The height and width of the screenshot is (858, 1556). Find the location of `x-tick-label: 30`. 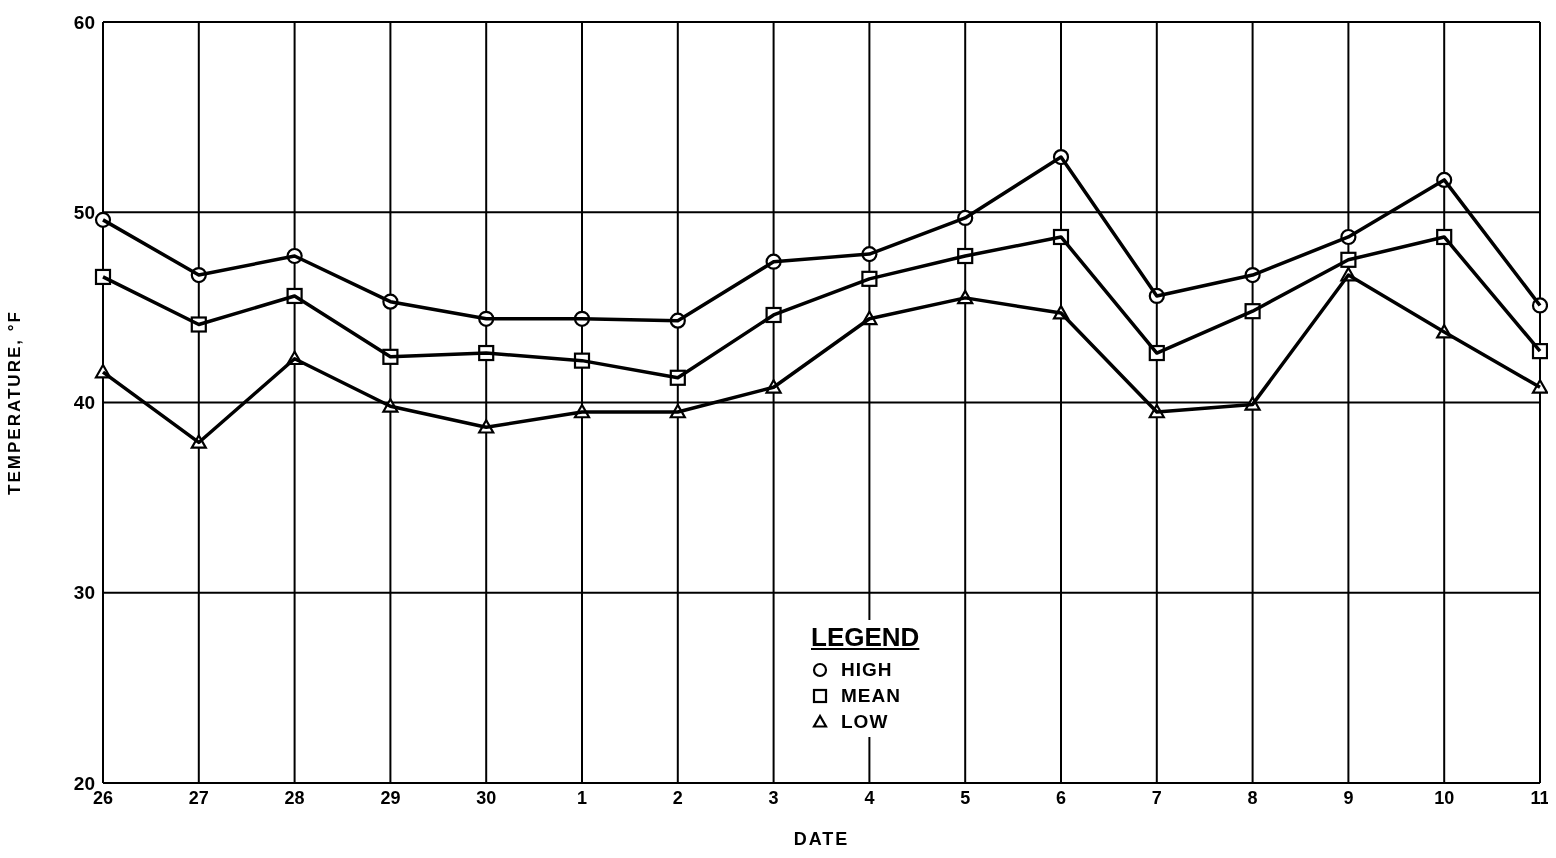

x-tick-label: 30 is located at coordinates (486, 797).